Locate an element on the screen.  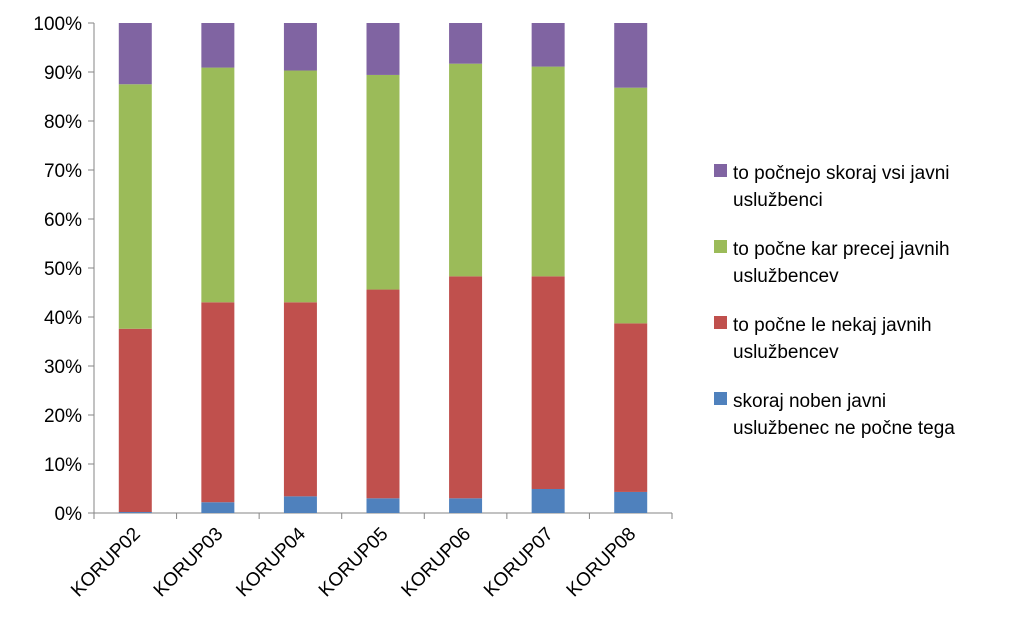
x-tick-label: KORUP08 is located at coordinates (602, 563).